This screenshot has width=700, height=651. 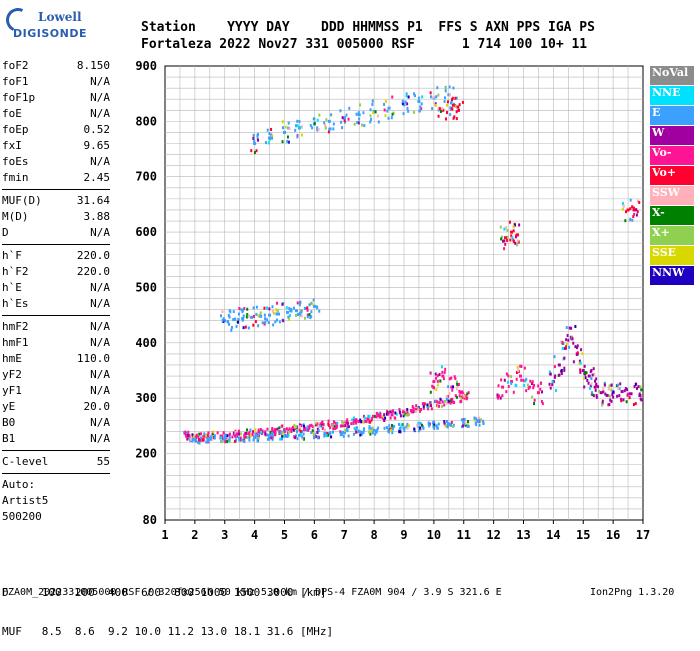 I want to click on param-row: h`Es N/A, so click(x=56, y=304).